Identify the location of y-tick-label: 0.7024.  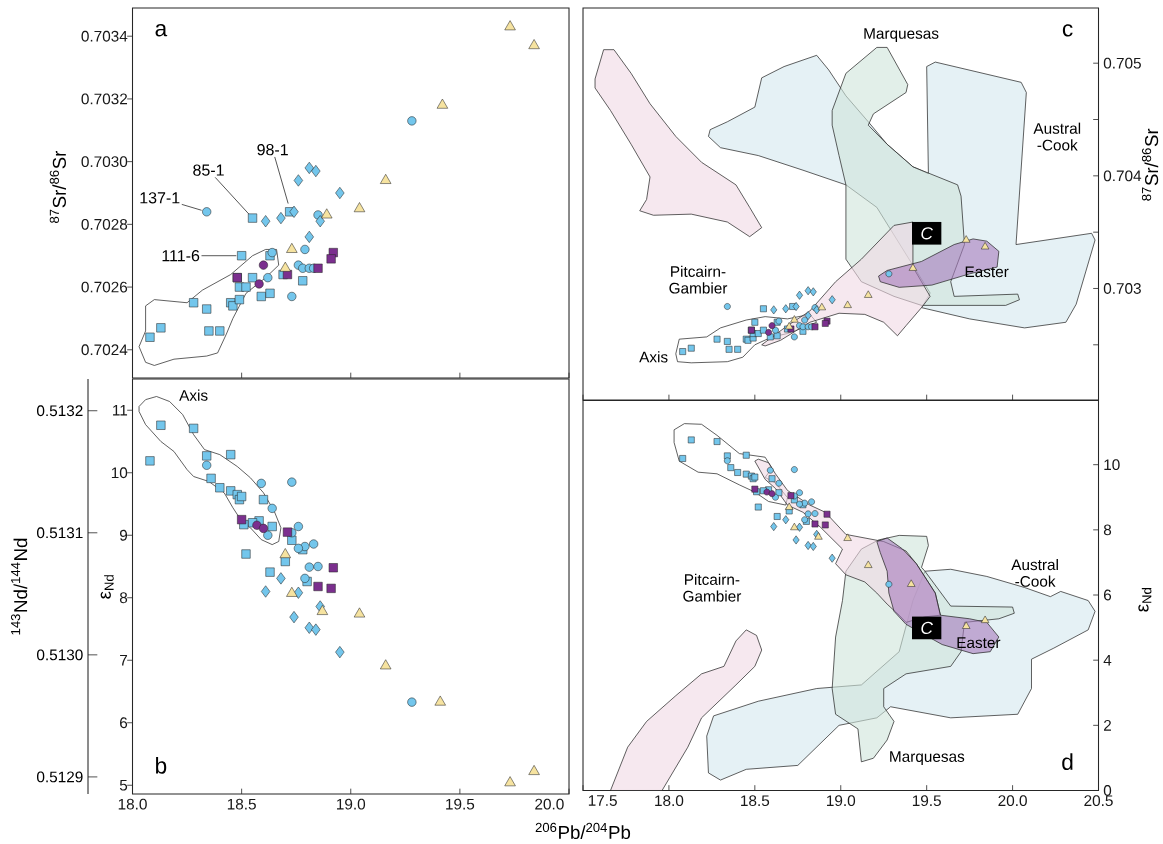
(104, 350).